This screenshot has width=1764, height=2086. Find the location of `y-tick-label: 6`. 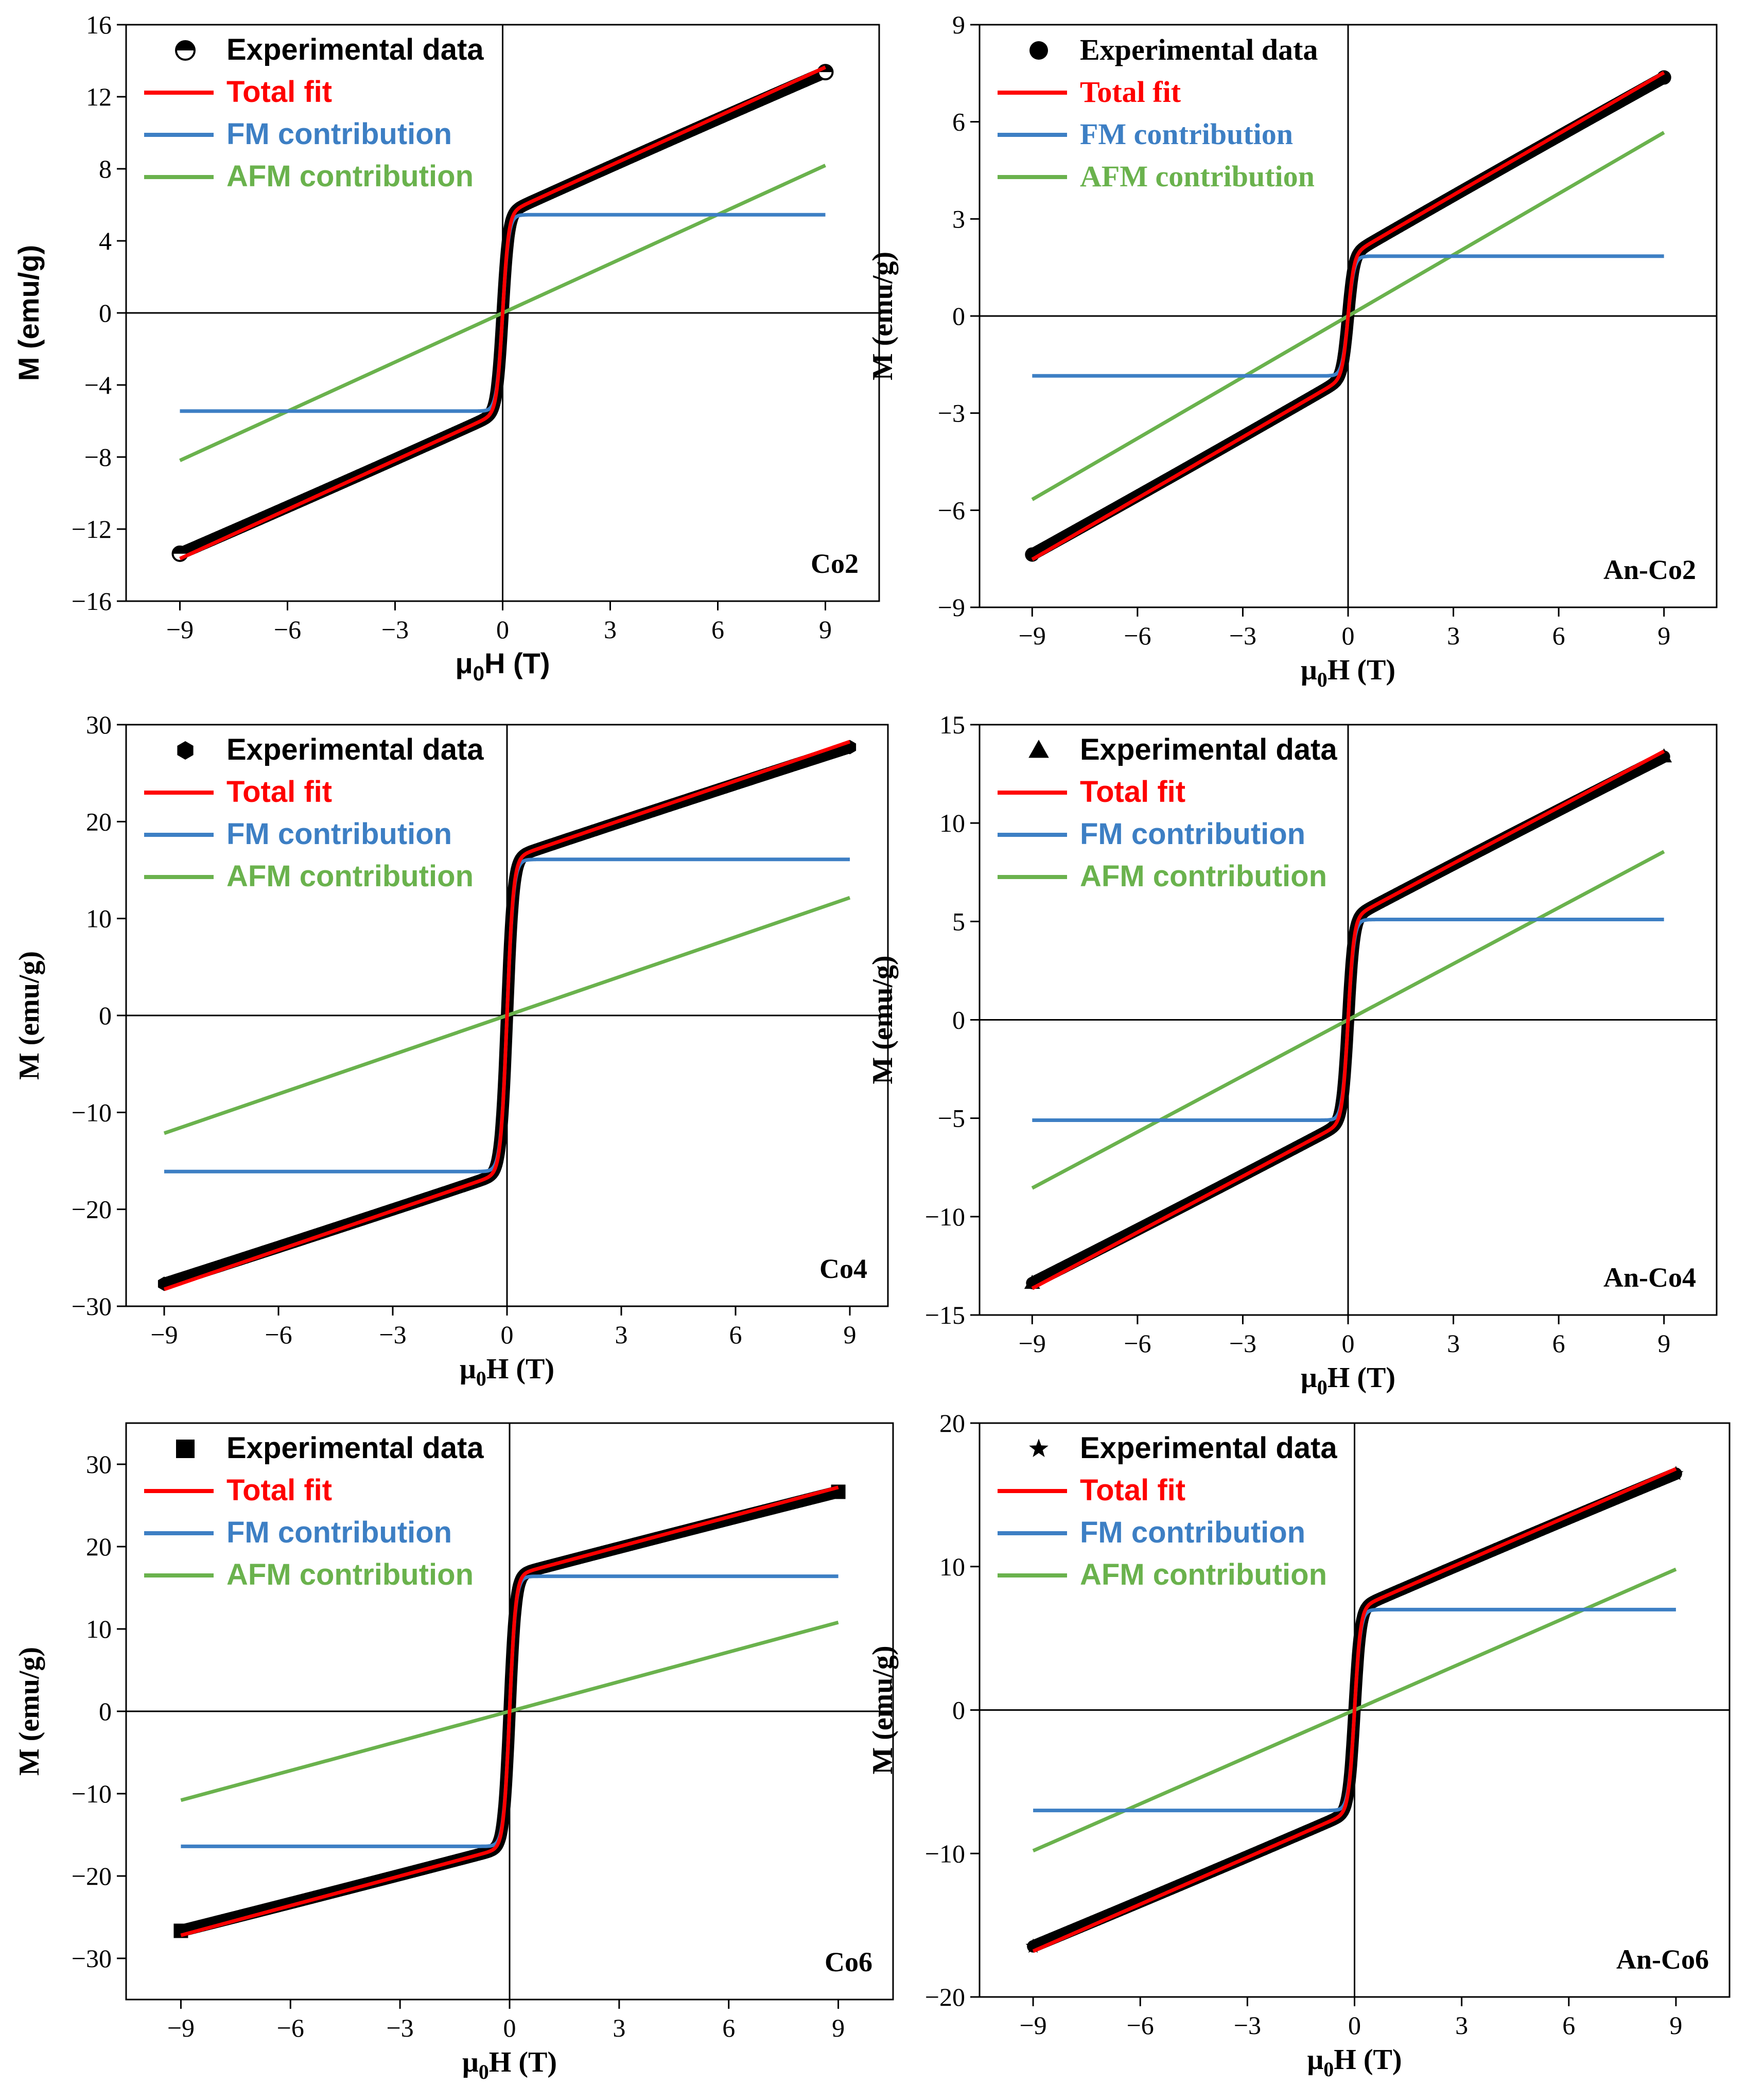

y-tick-label: 6 is located at coordinates (958, 122).